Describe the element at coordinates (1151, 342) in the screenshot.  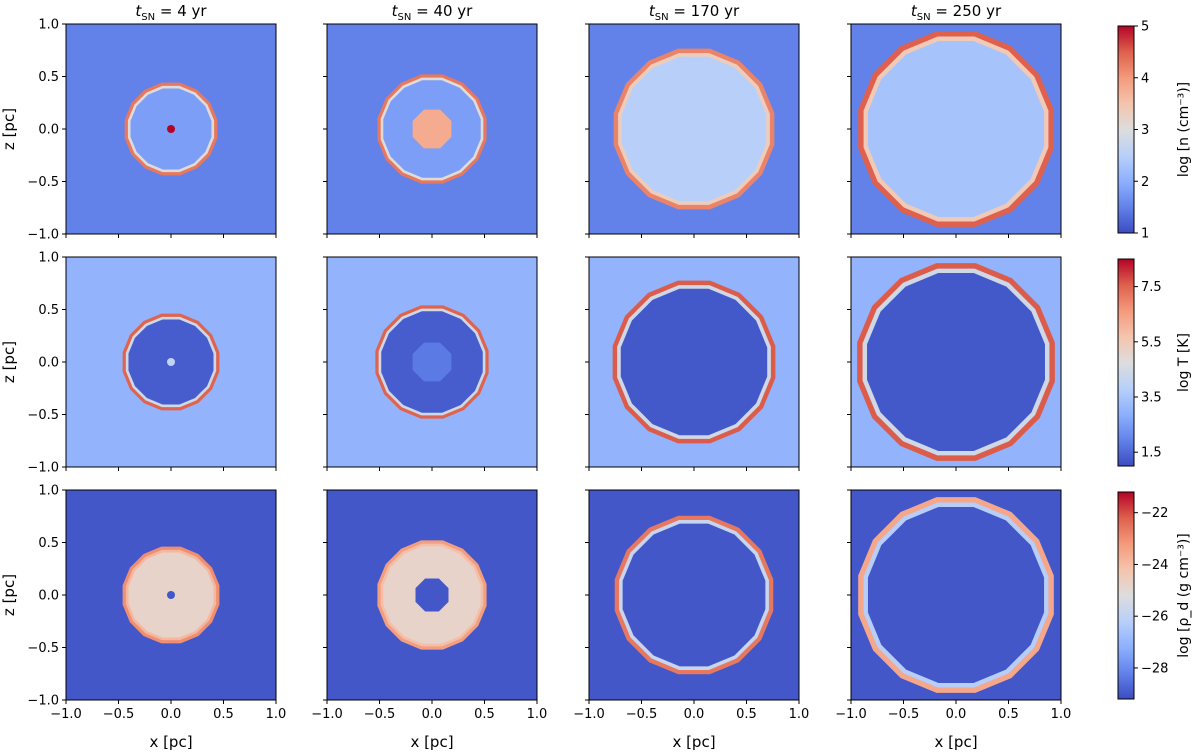
I see `colorbar-tick-label: 5.5` at that location.